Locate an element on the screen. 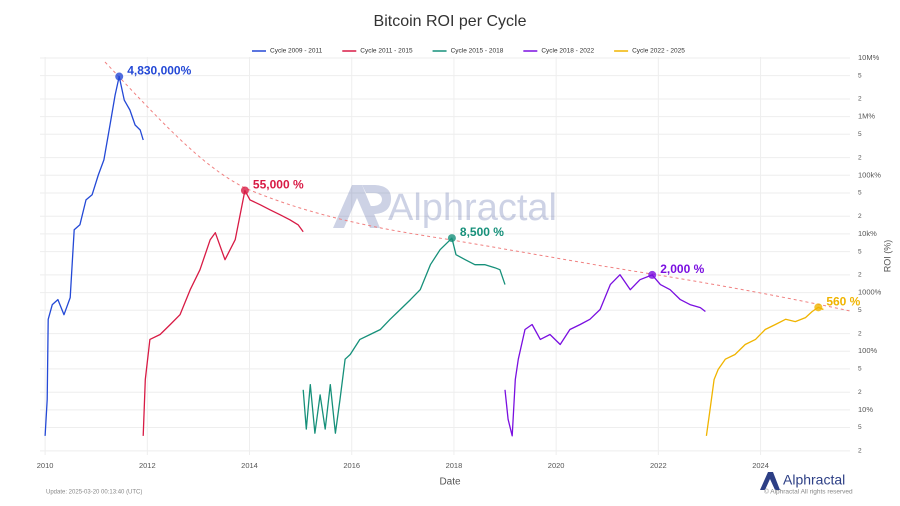  peak-label: 2,000 % is located at coordinates (682, 269).